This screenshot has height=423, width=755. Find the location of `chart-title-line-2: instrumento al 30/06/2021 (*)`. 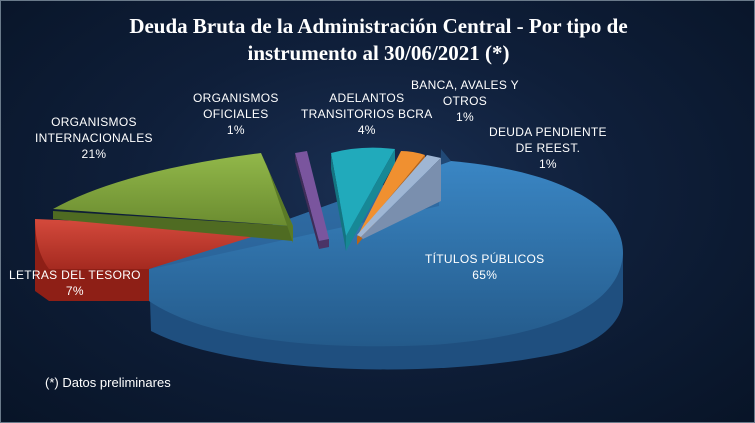

chart-title-line-2: instrumento al 30/06/2021 (*) is located at coordinates (378, 53).